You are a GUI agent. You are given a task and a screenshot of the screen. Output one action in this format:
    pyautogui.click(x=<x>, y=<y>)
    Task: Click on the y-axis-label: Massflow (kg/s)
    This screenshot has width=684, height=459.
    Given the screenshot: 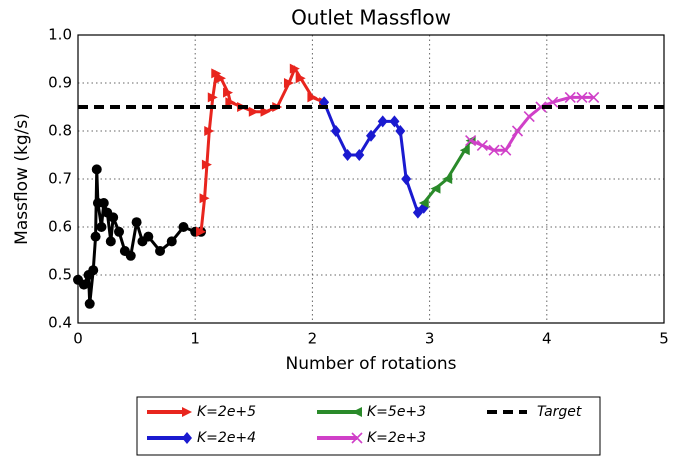 What is the action you would take?
    pyautogui.click(x=22, y=179)
    